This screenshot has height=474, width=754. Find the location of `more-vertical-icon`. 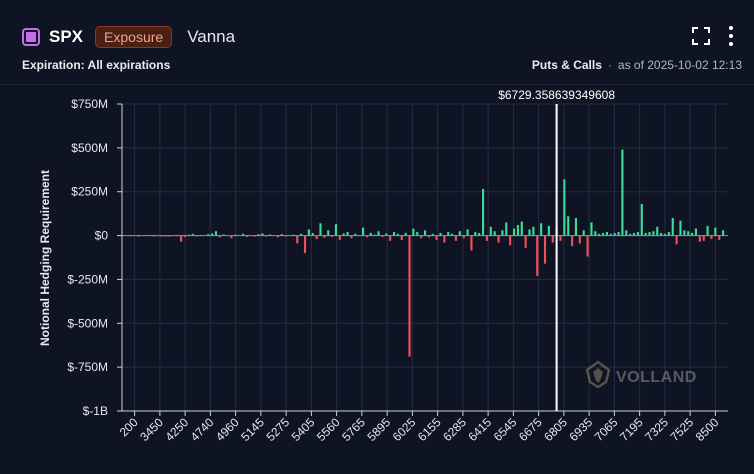

more-vertical-icon is located at coordinates (731, 36).